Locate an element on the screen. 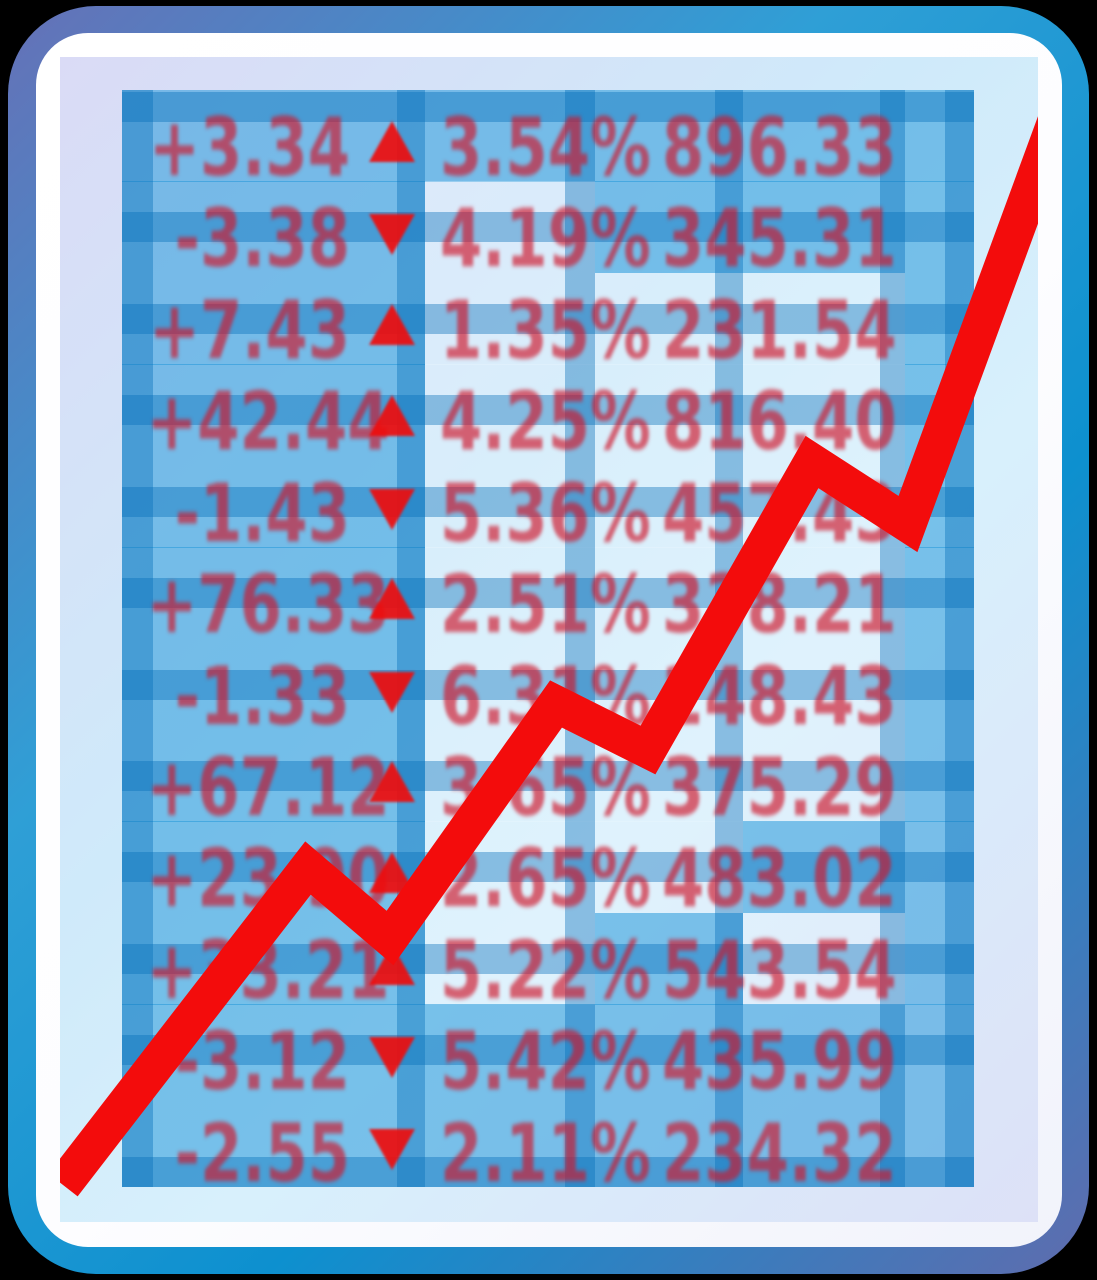 This screenshot has height=1280, width=1097. change-value: +76.33 is located at coordinates (268, 605).